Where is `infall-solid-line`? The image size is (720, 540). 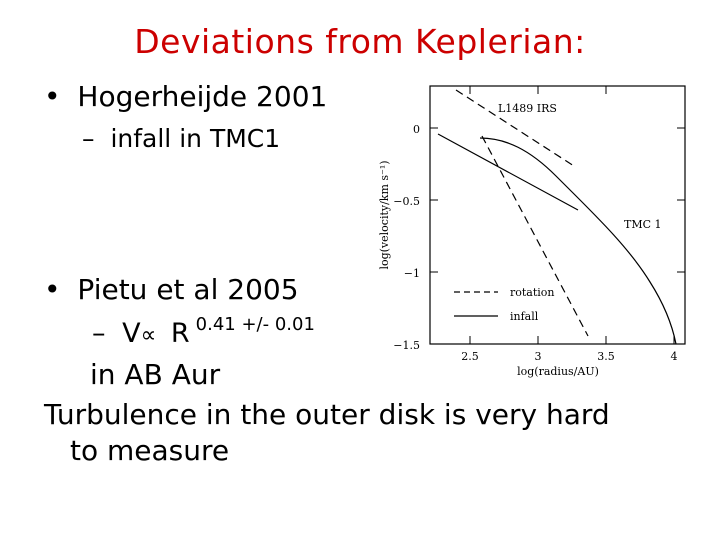
infall-solid-line is located at coordinates (508, 172).